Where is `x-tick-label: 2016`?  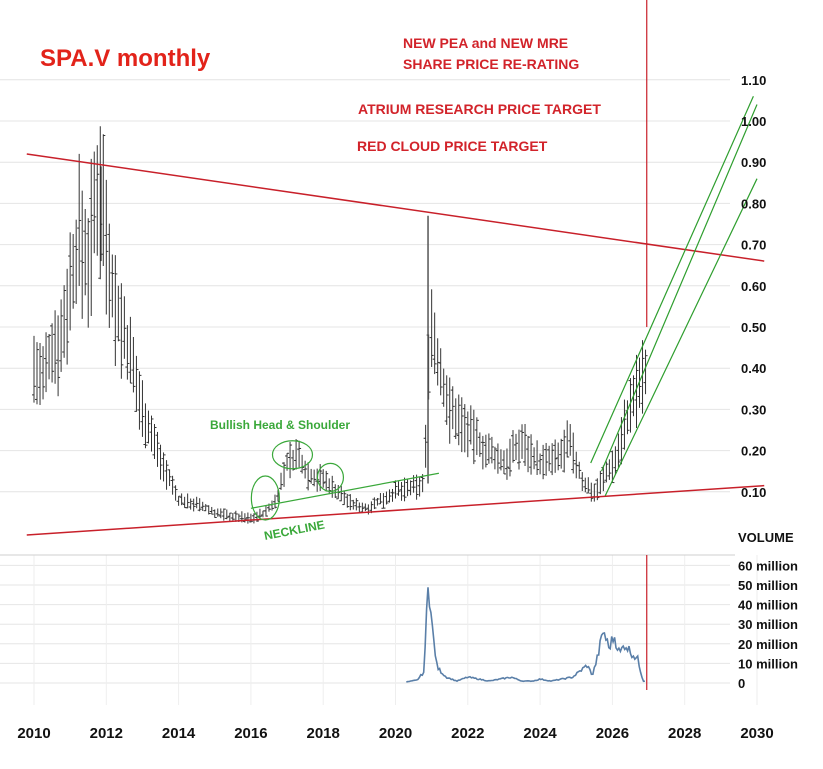
x-tick-label: 2016 is located at coordinates (250, 733).